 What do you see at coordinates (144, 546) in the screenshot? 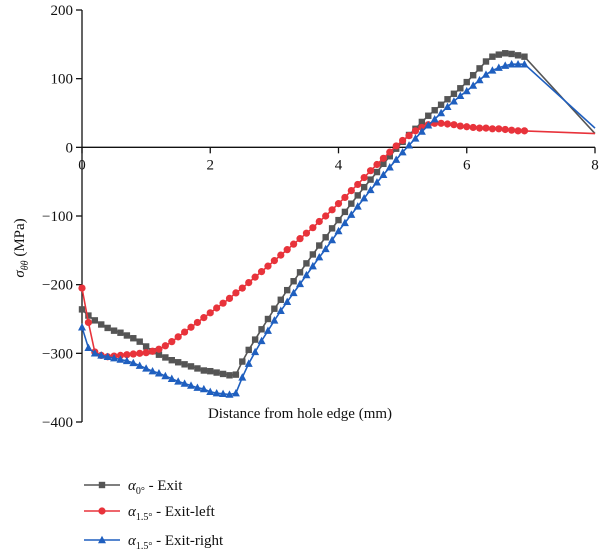
I see `legend-subscript: 1.5°` at bounding box center [144, 546].